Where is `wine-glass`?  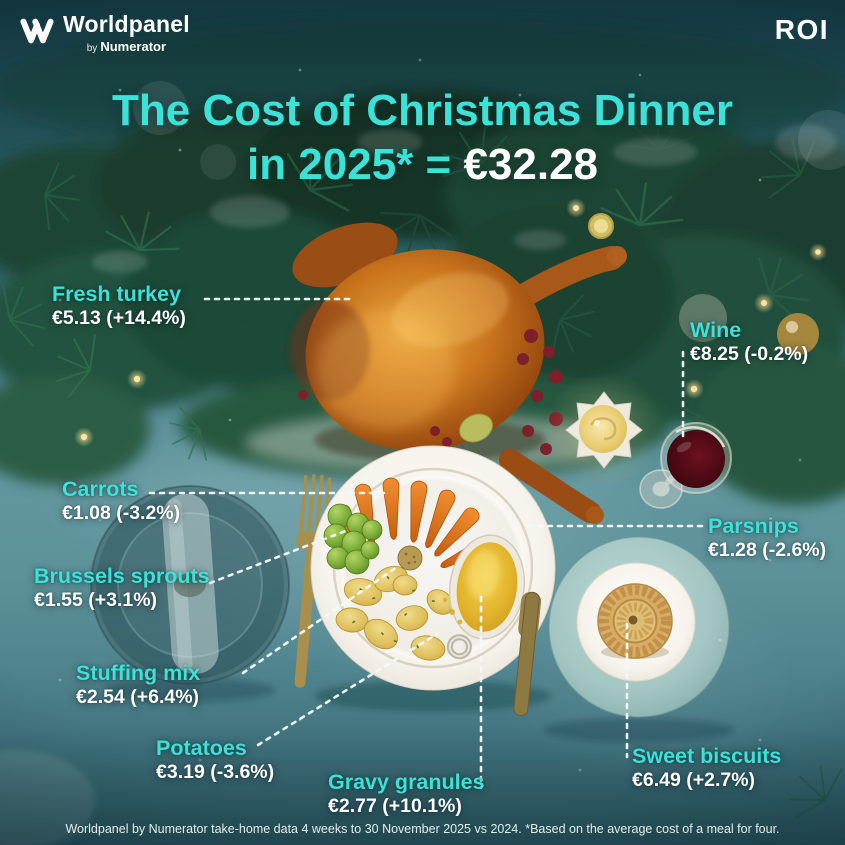 wine-glass is located at coordinates (685, 465).